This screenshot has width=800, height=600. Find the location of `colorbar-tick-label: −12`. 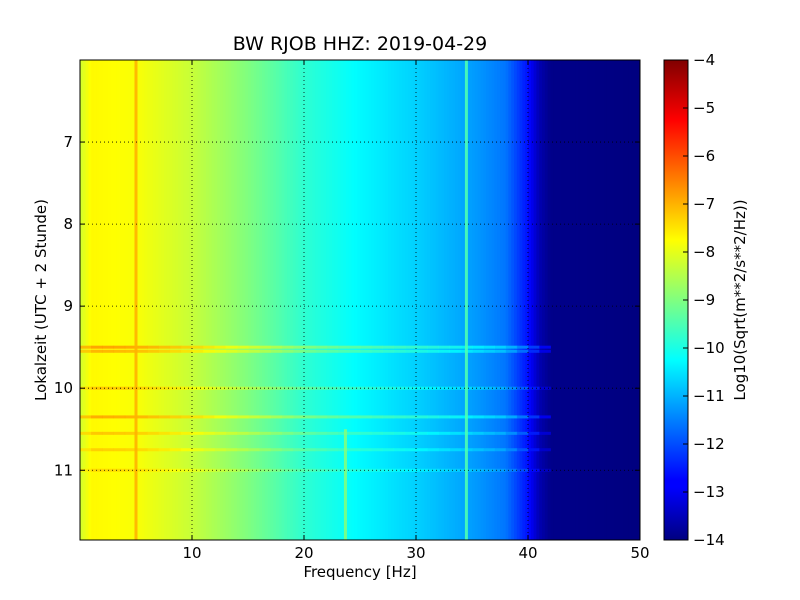

colorbar-tick-label: −12 is located at coordinates (709, 444).